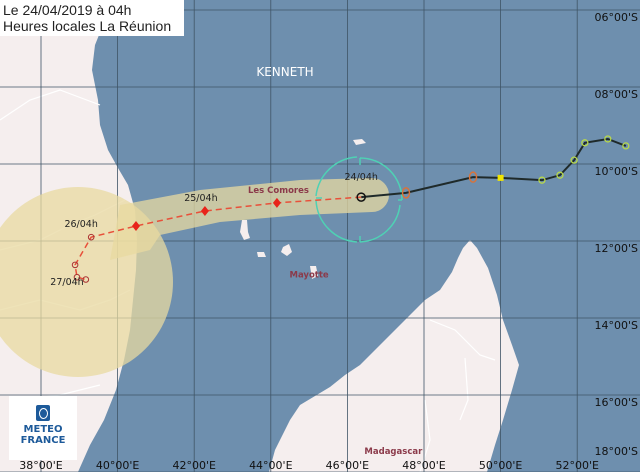  I want to click on latitude-label: 18°00'S, so click(616, 451).